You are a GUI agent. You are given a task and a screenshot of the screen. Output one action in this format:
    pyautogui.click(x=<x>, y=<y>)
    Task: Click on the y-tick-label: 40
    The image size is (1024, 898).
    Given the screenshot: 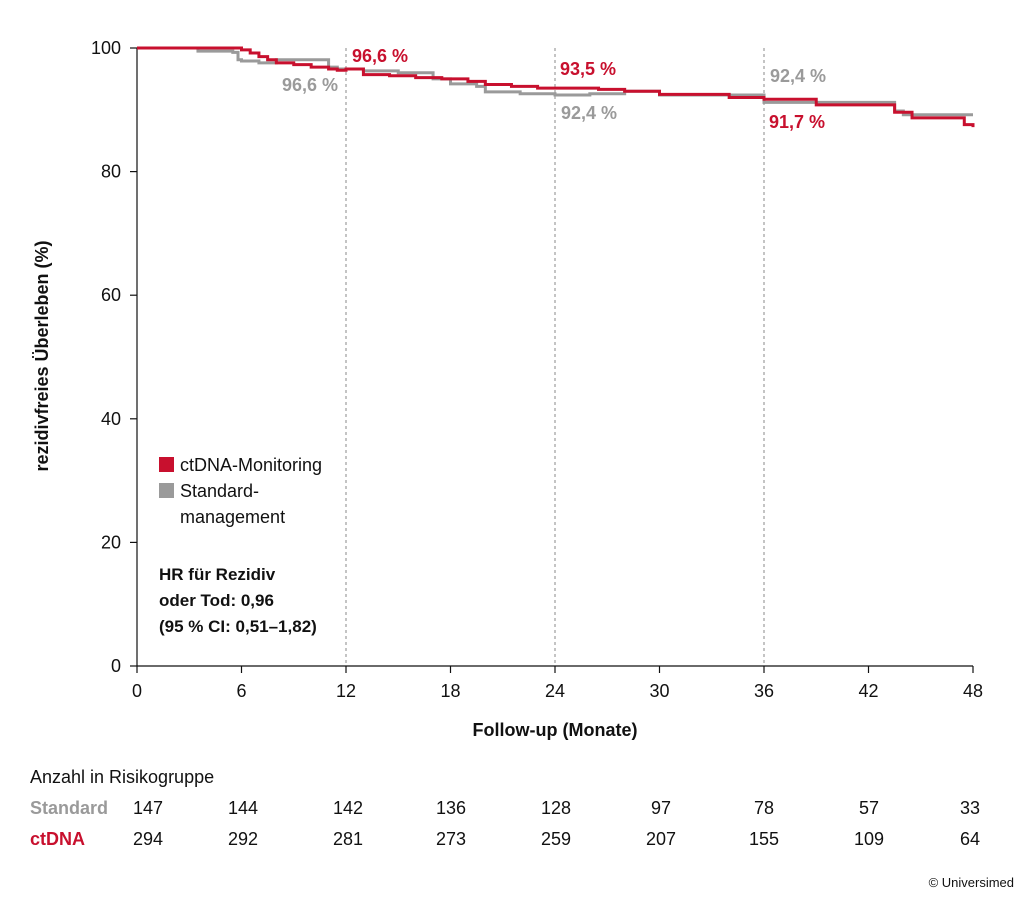 What is the action you would take?
    pyautogui.click(x=111, y=419)
    